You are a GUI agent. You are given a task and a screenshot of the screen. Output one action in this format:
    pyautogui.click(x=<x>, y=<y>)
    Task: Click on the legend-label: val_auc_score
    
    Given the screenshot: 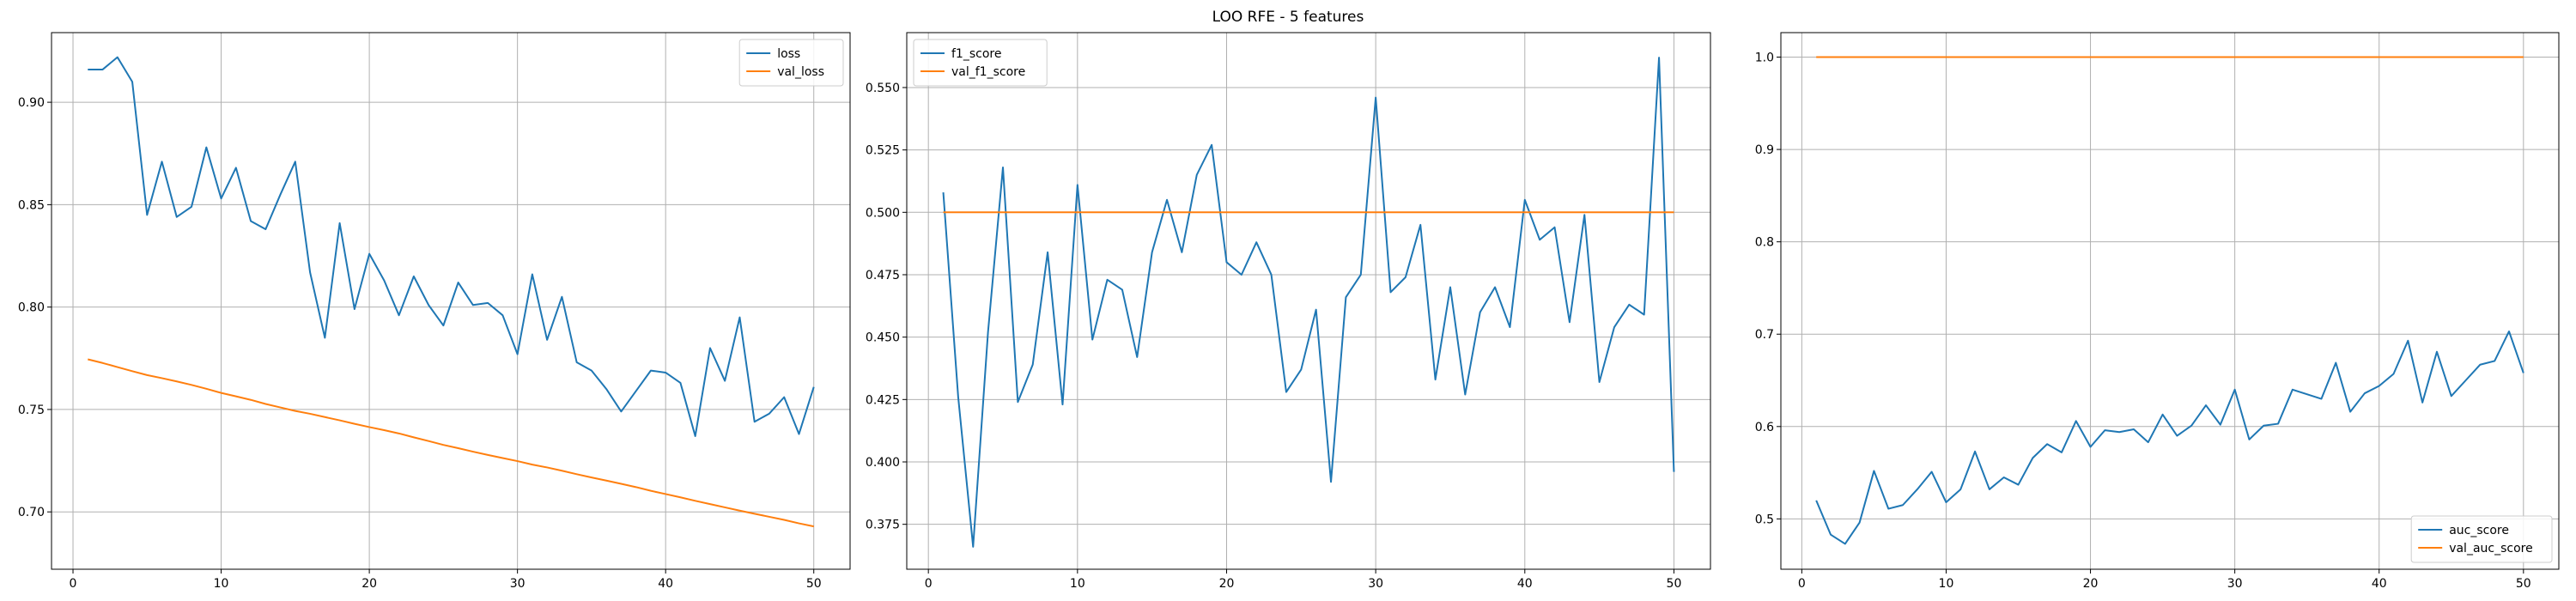 What is the action you would take?
    pyautogui.click(x=2491, y=548)
    